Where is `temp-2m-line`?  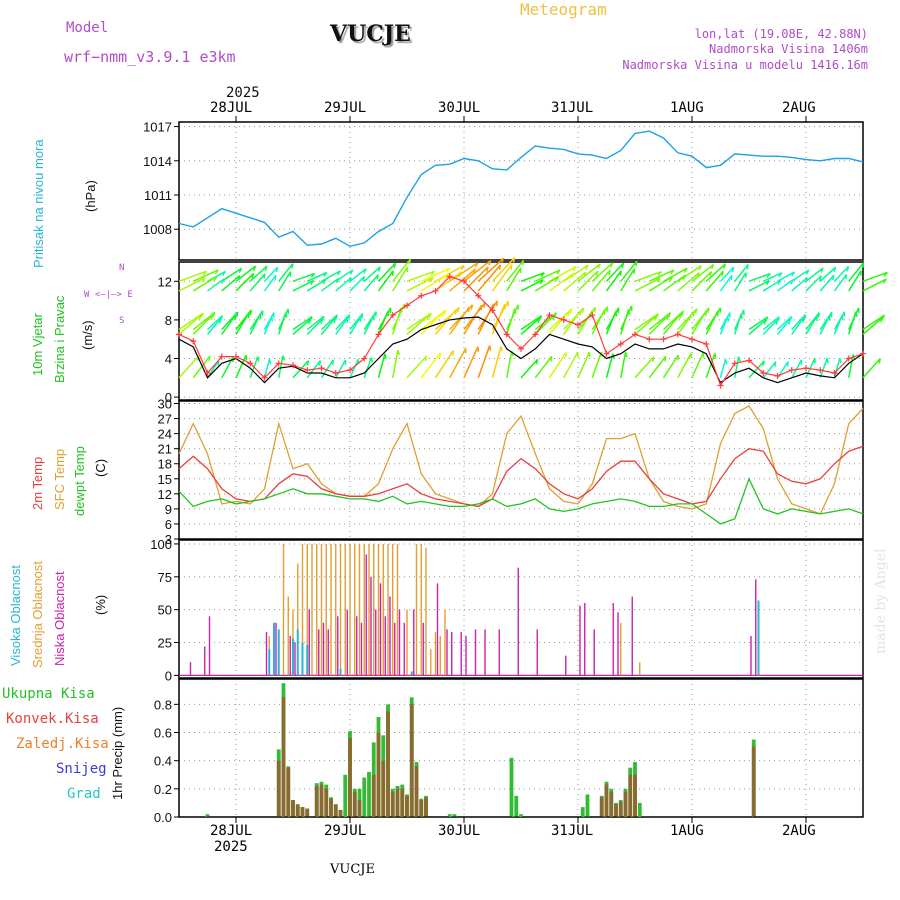 temp-2m-line is located at coordinates (521, 476).